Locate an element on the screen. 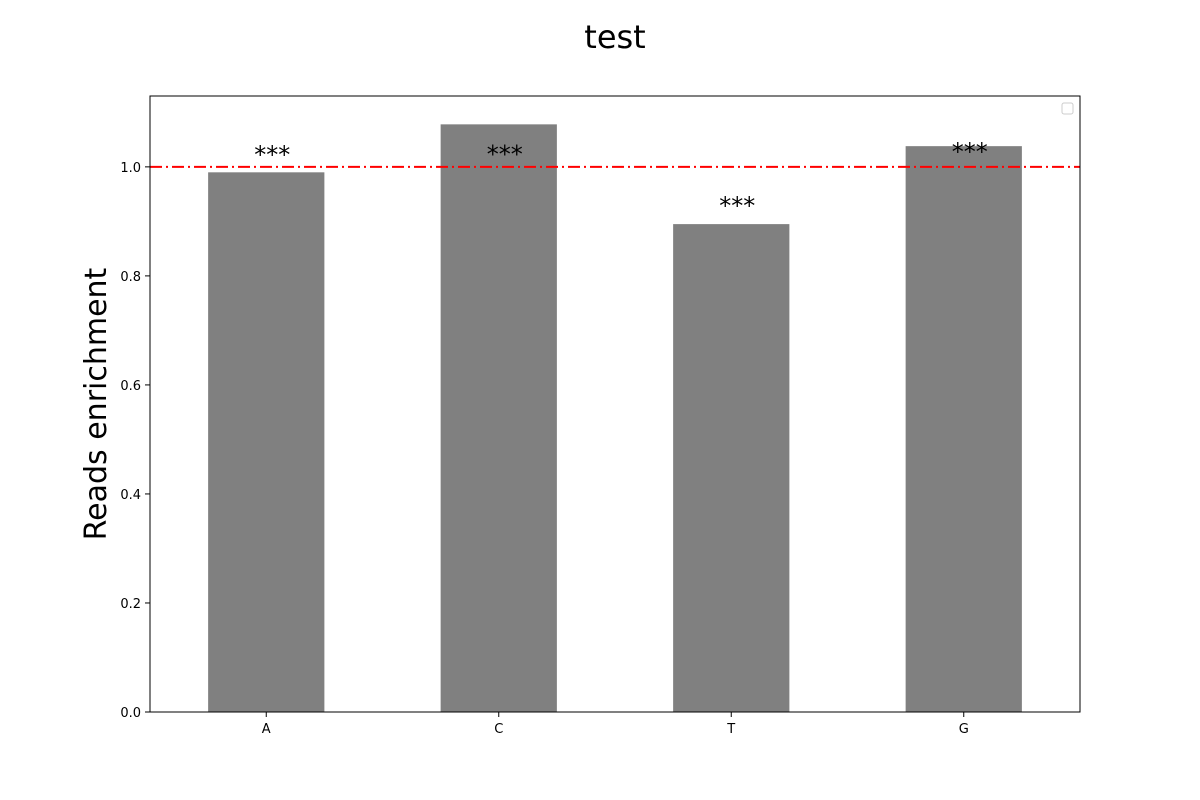  significance-label-T: *** is located at coordinates (737, 206).